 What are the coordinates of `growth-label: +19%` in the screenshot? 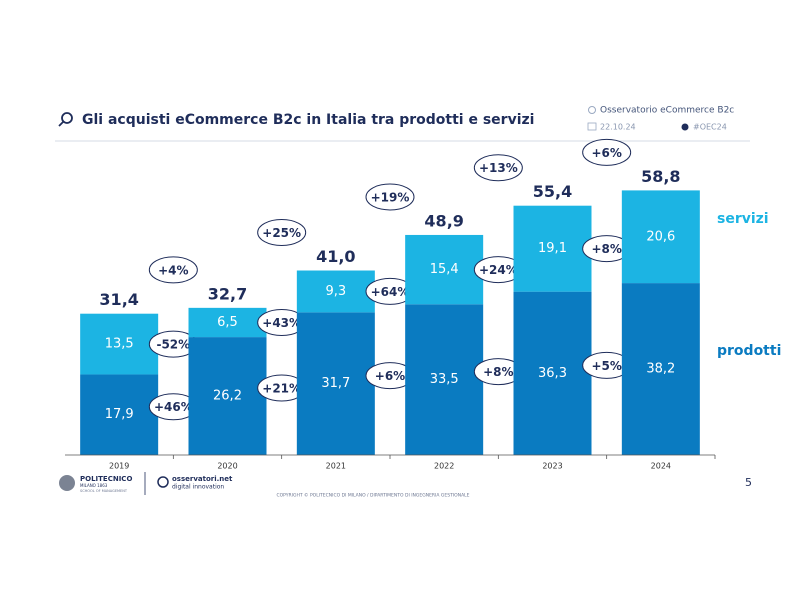 It's located at (390, 197).